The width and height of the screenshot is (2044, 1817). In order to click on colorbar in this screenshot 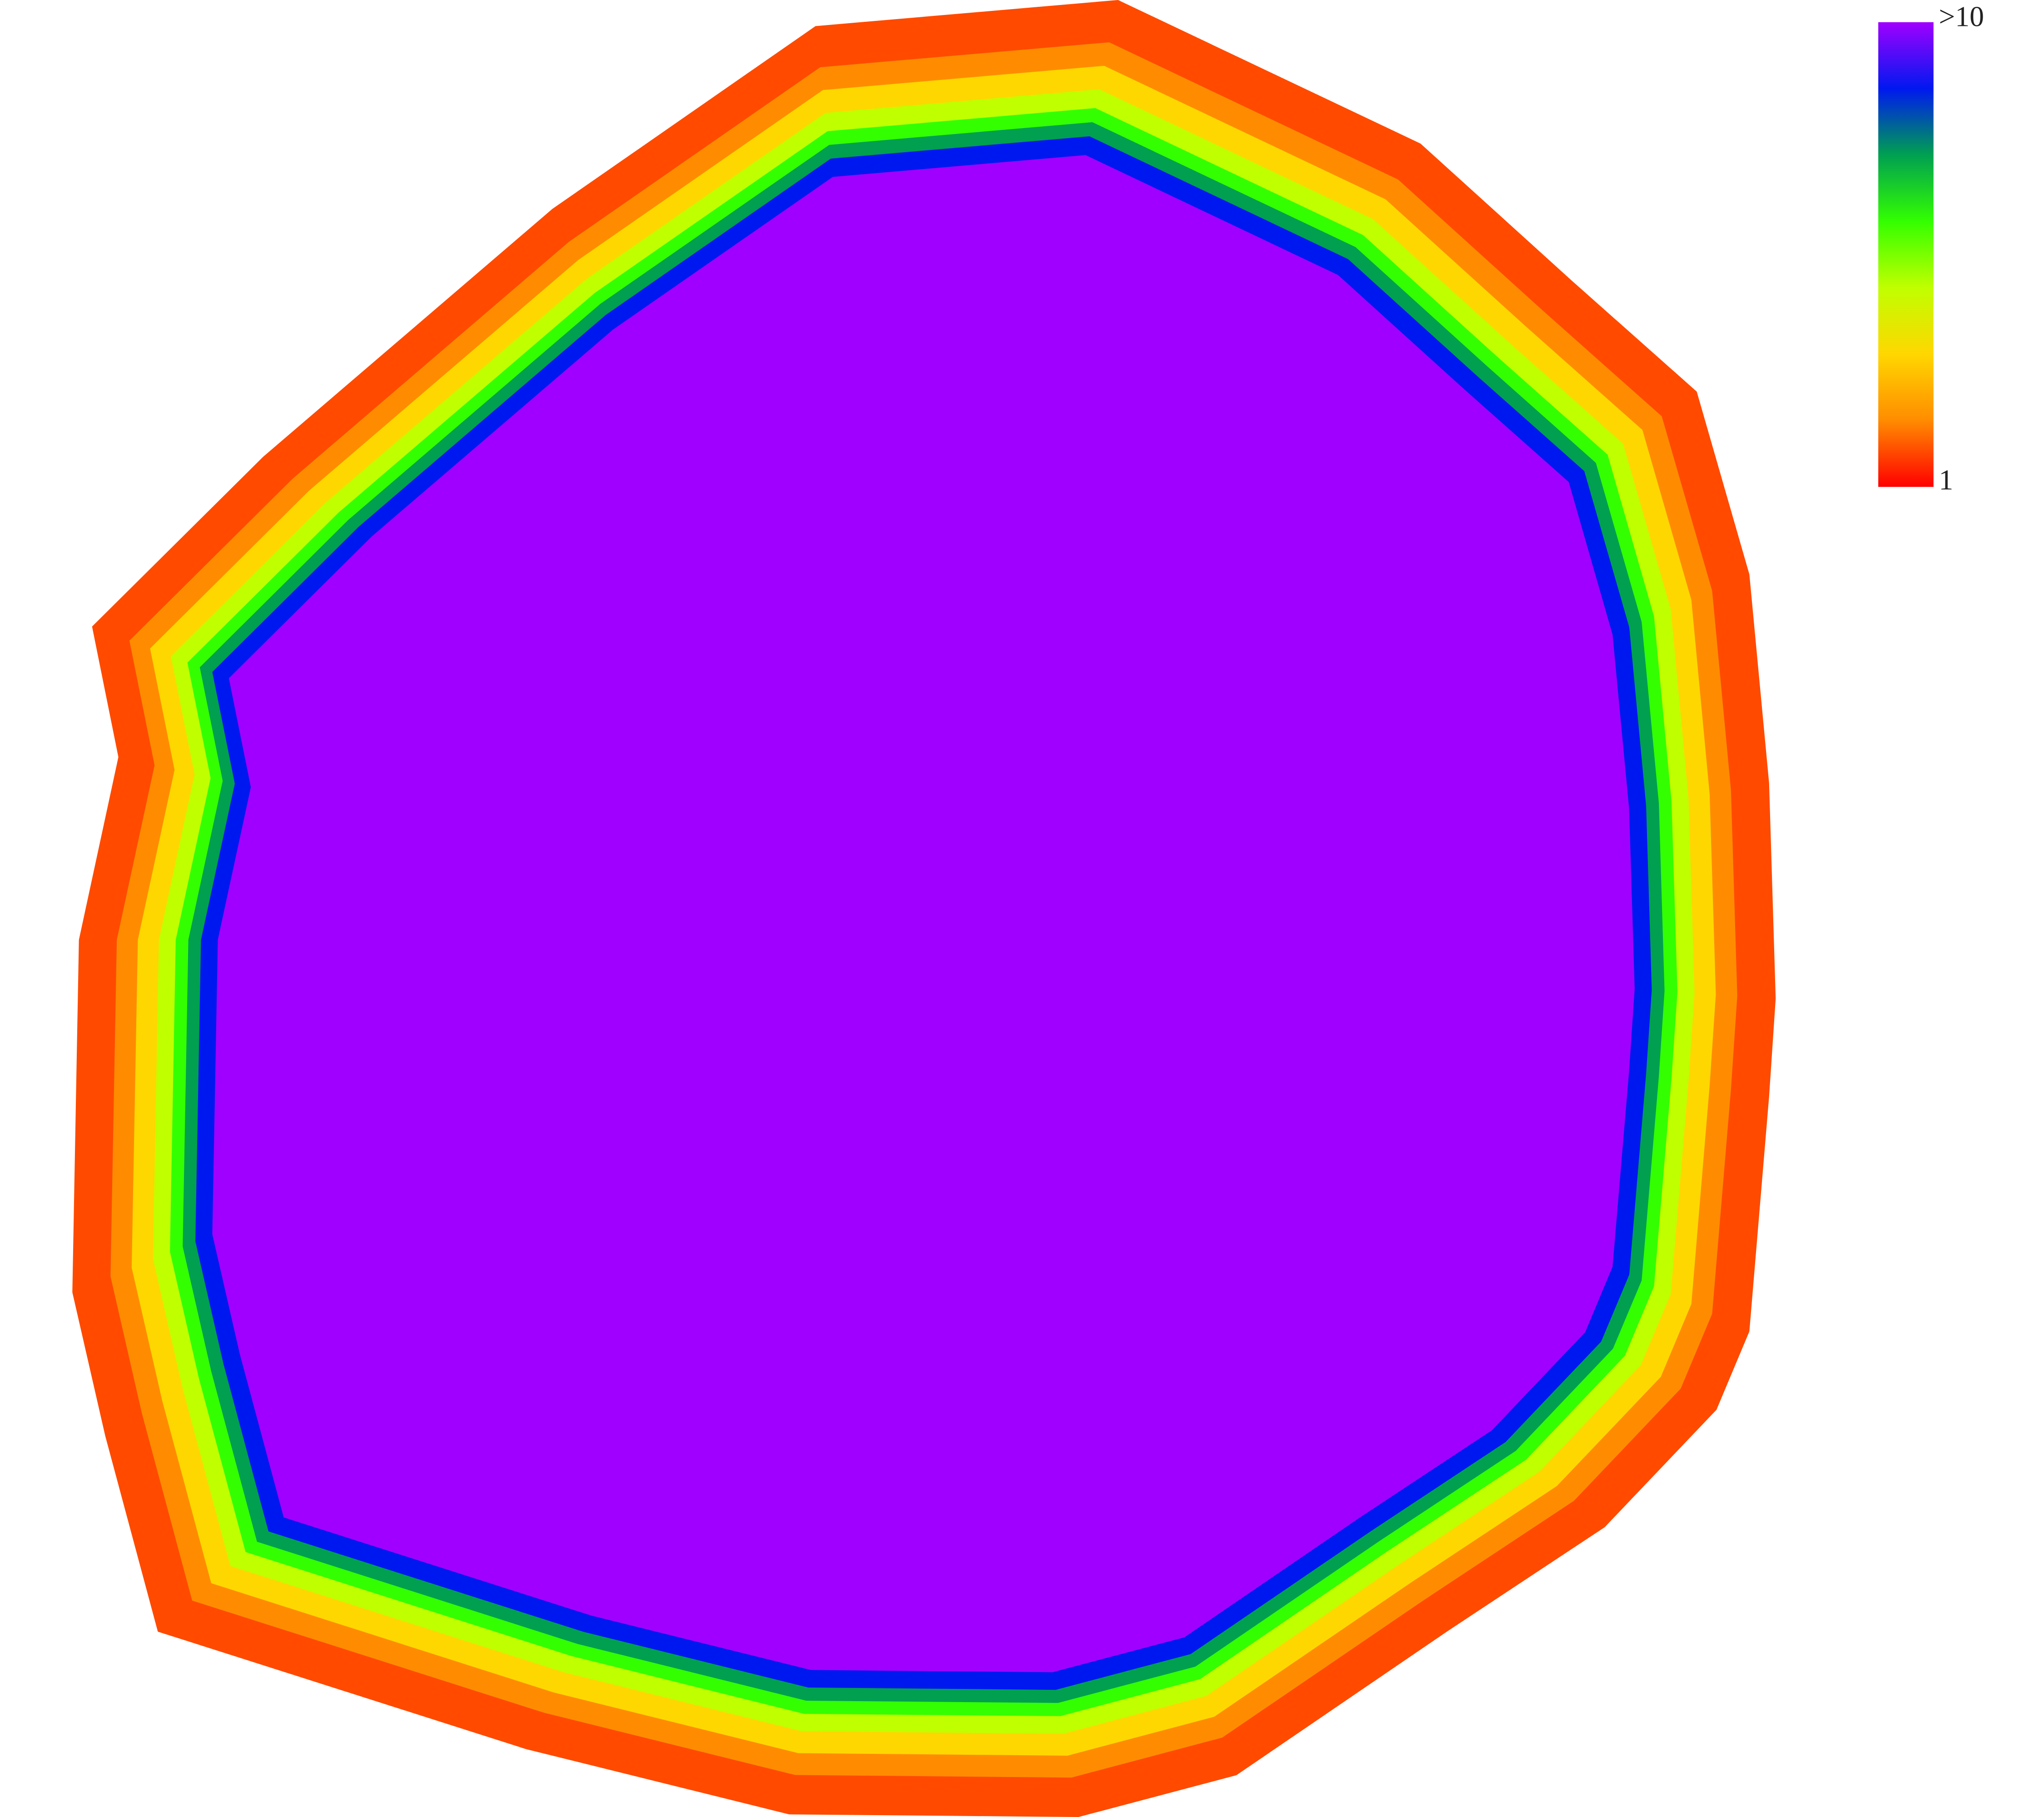, I will do `click(1906, 254)`.